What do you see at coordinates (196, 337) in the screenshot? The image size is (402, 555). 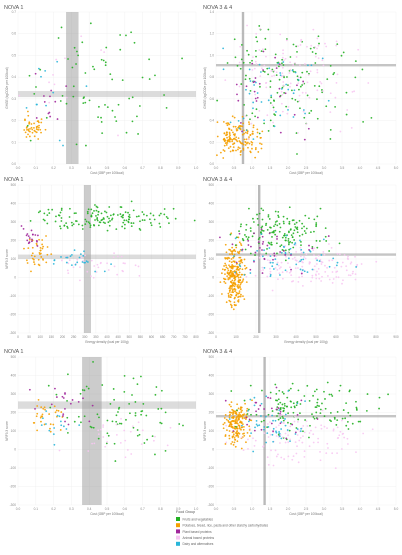 I see `x-tick-label: 800` at bounding box center [196, 337].